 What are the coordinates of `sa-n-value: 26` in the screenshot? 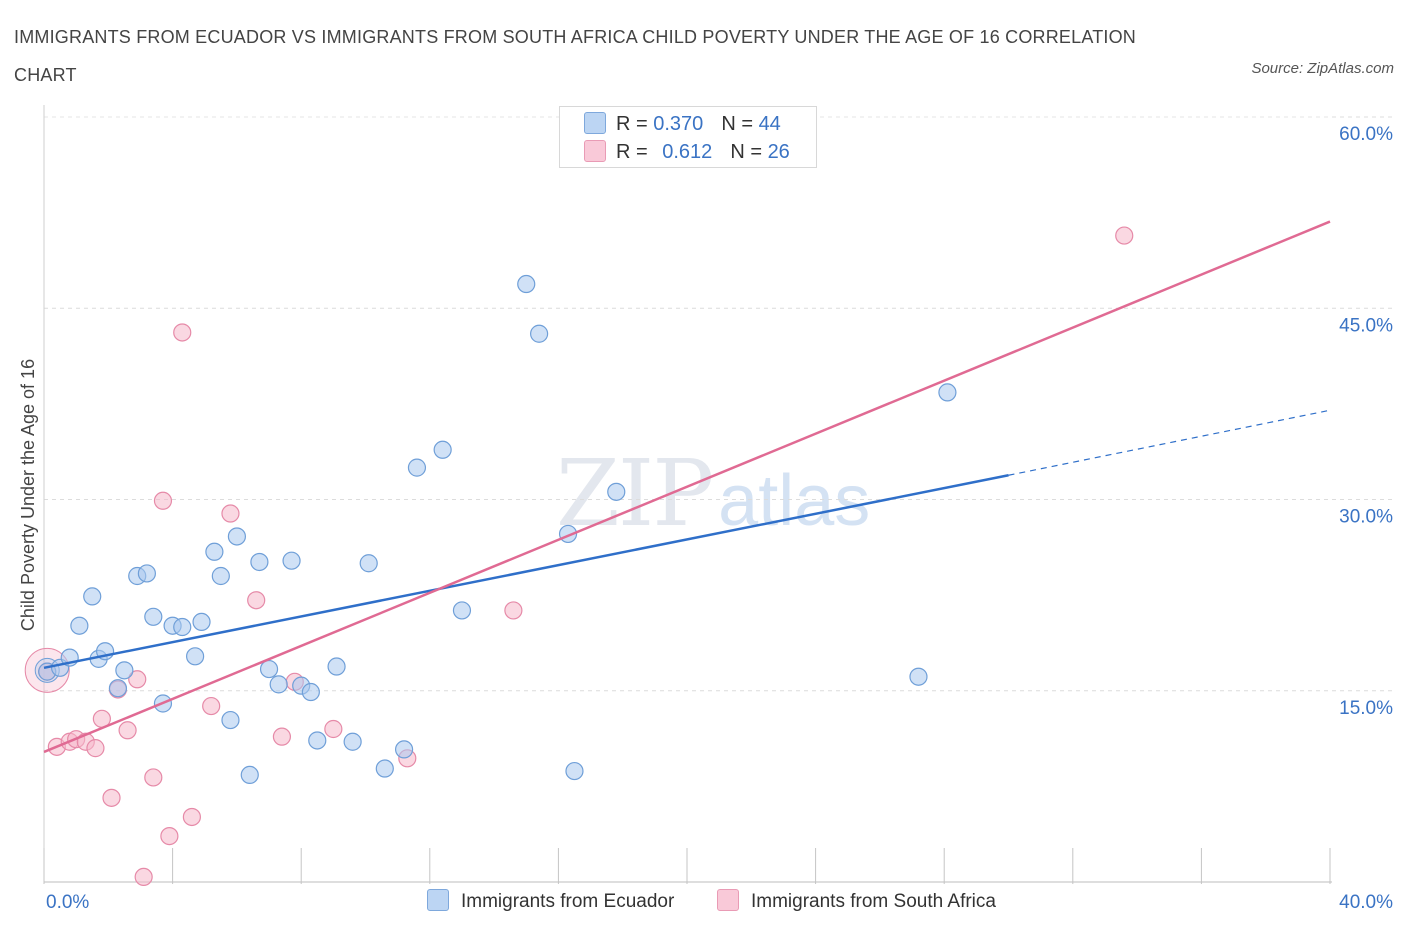 It's located at (778, 152).